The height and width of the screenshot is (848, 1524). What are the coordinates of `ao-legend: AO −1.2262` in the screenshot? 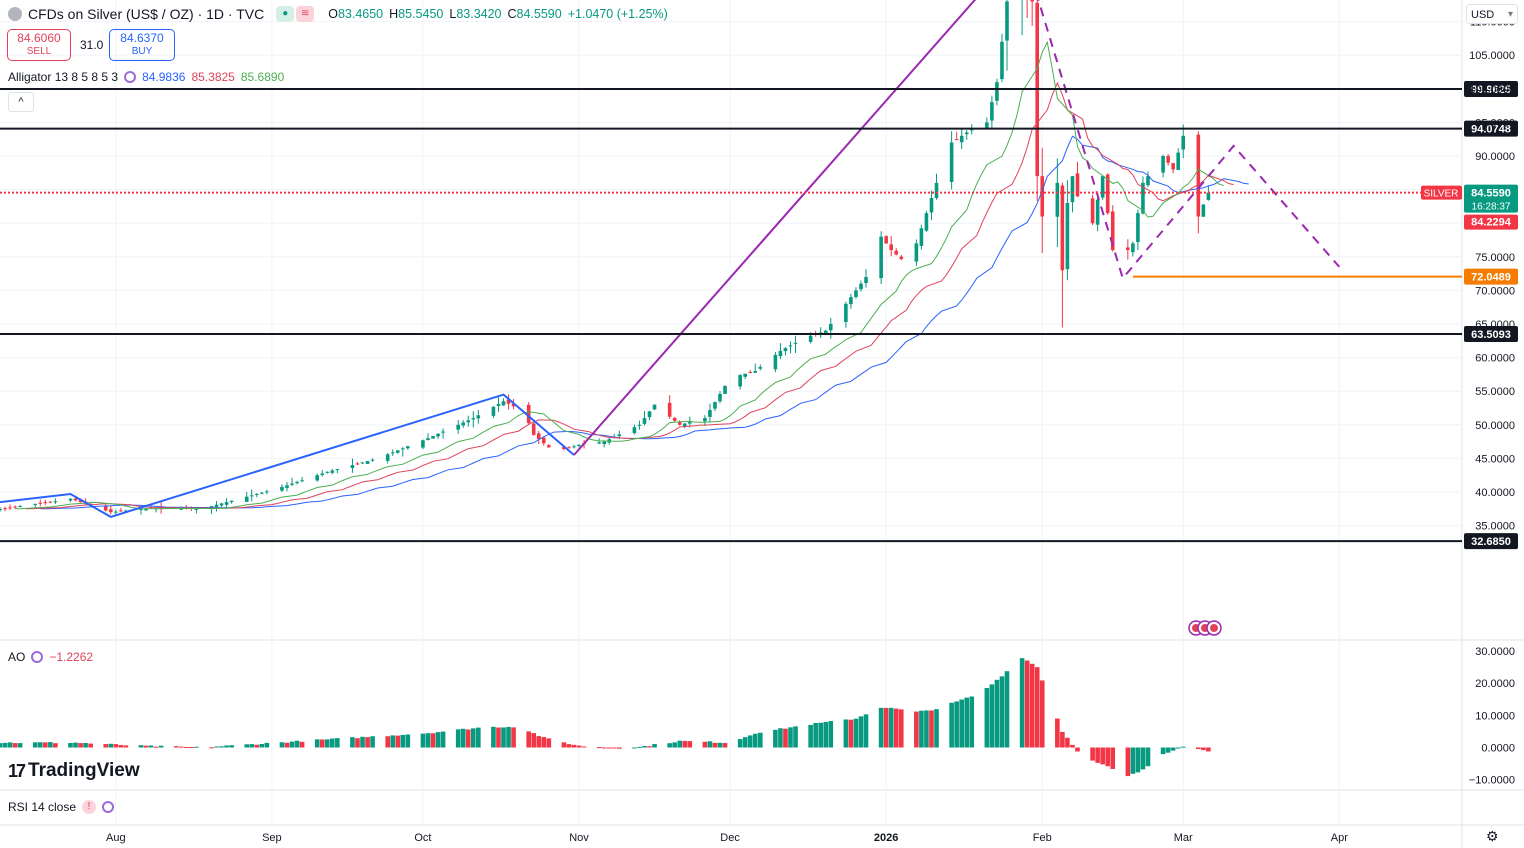 It's located at (50, 657).